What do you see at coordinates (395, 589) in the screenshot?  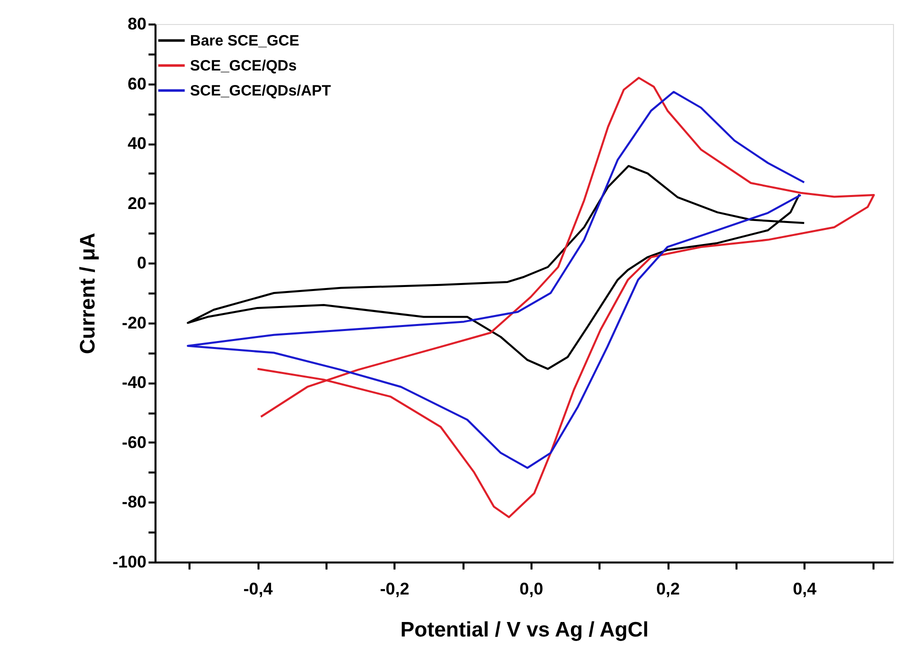 I see `x-tick-label: -0,2` at bounding box center [395, 589].